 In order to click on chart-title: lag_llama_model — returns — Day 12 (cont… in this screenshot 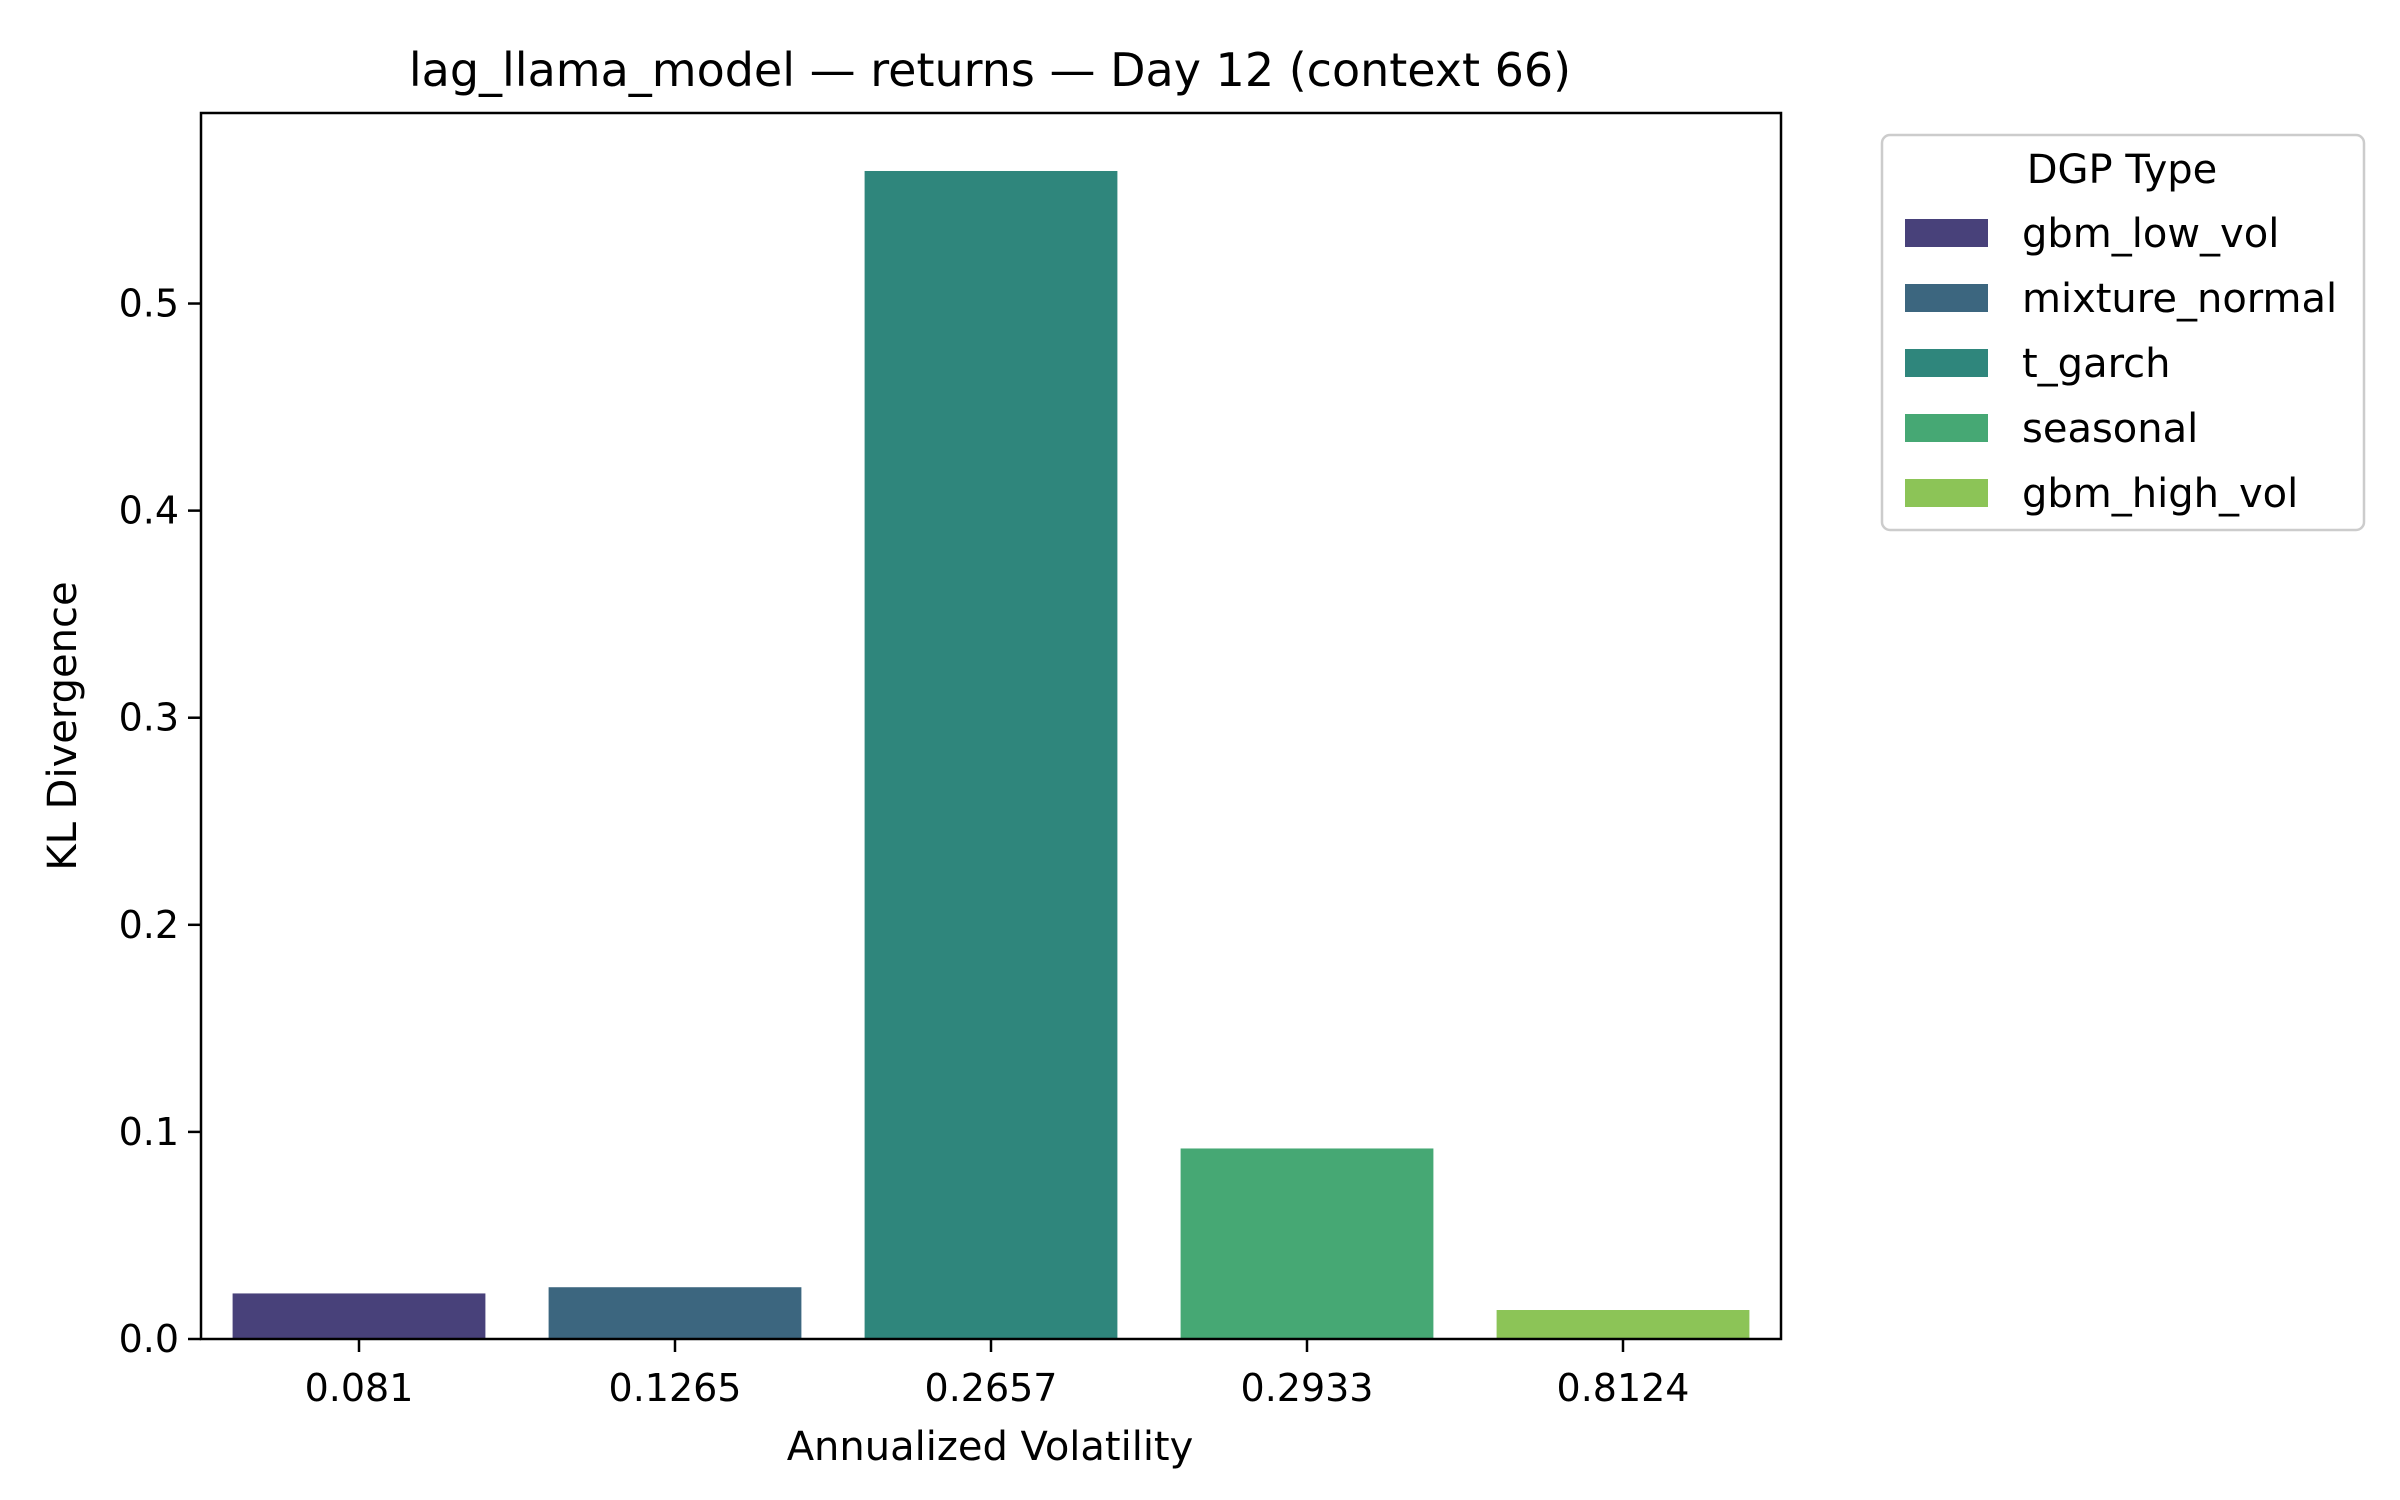, I will do `click(990, 70)`.